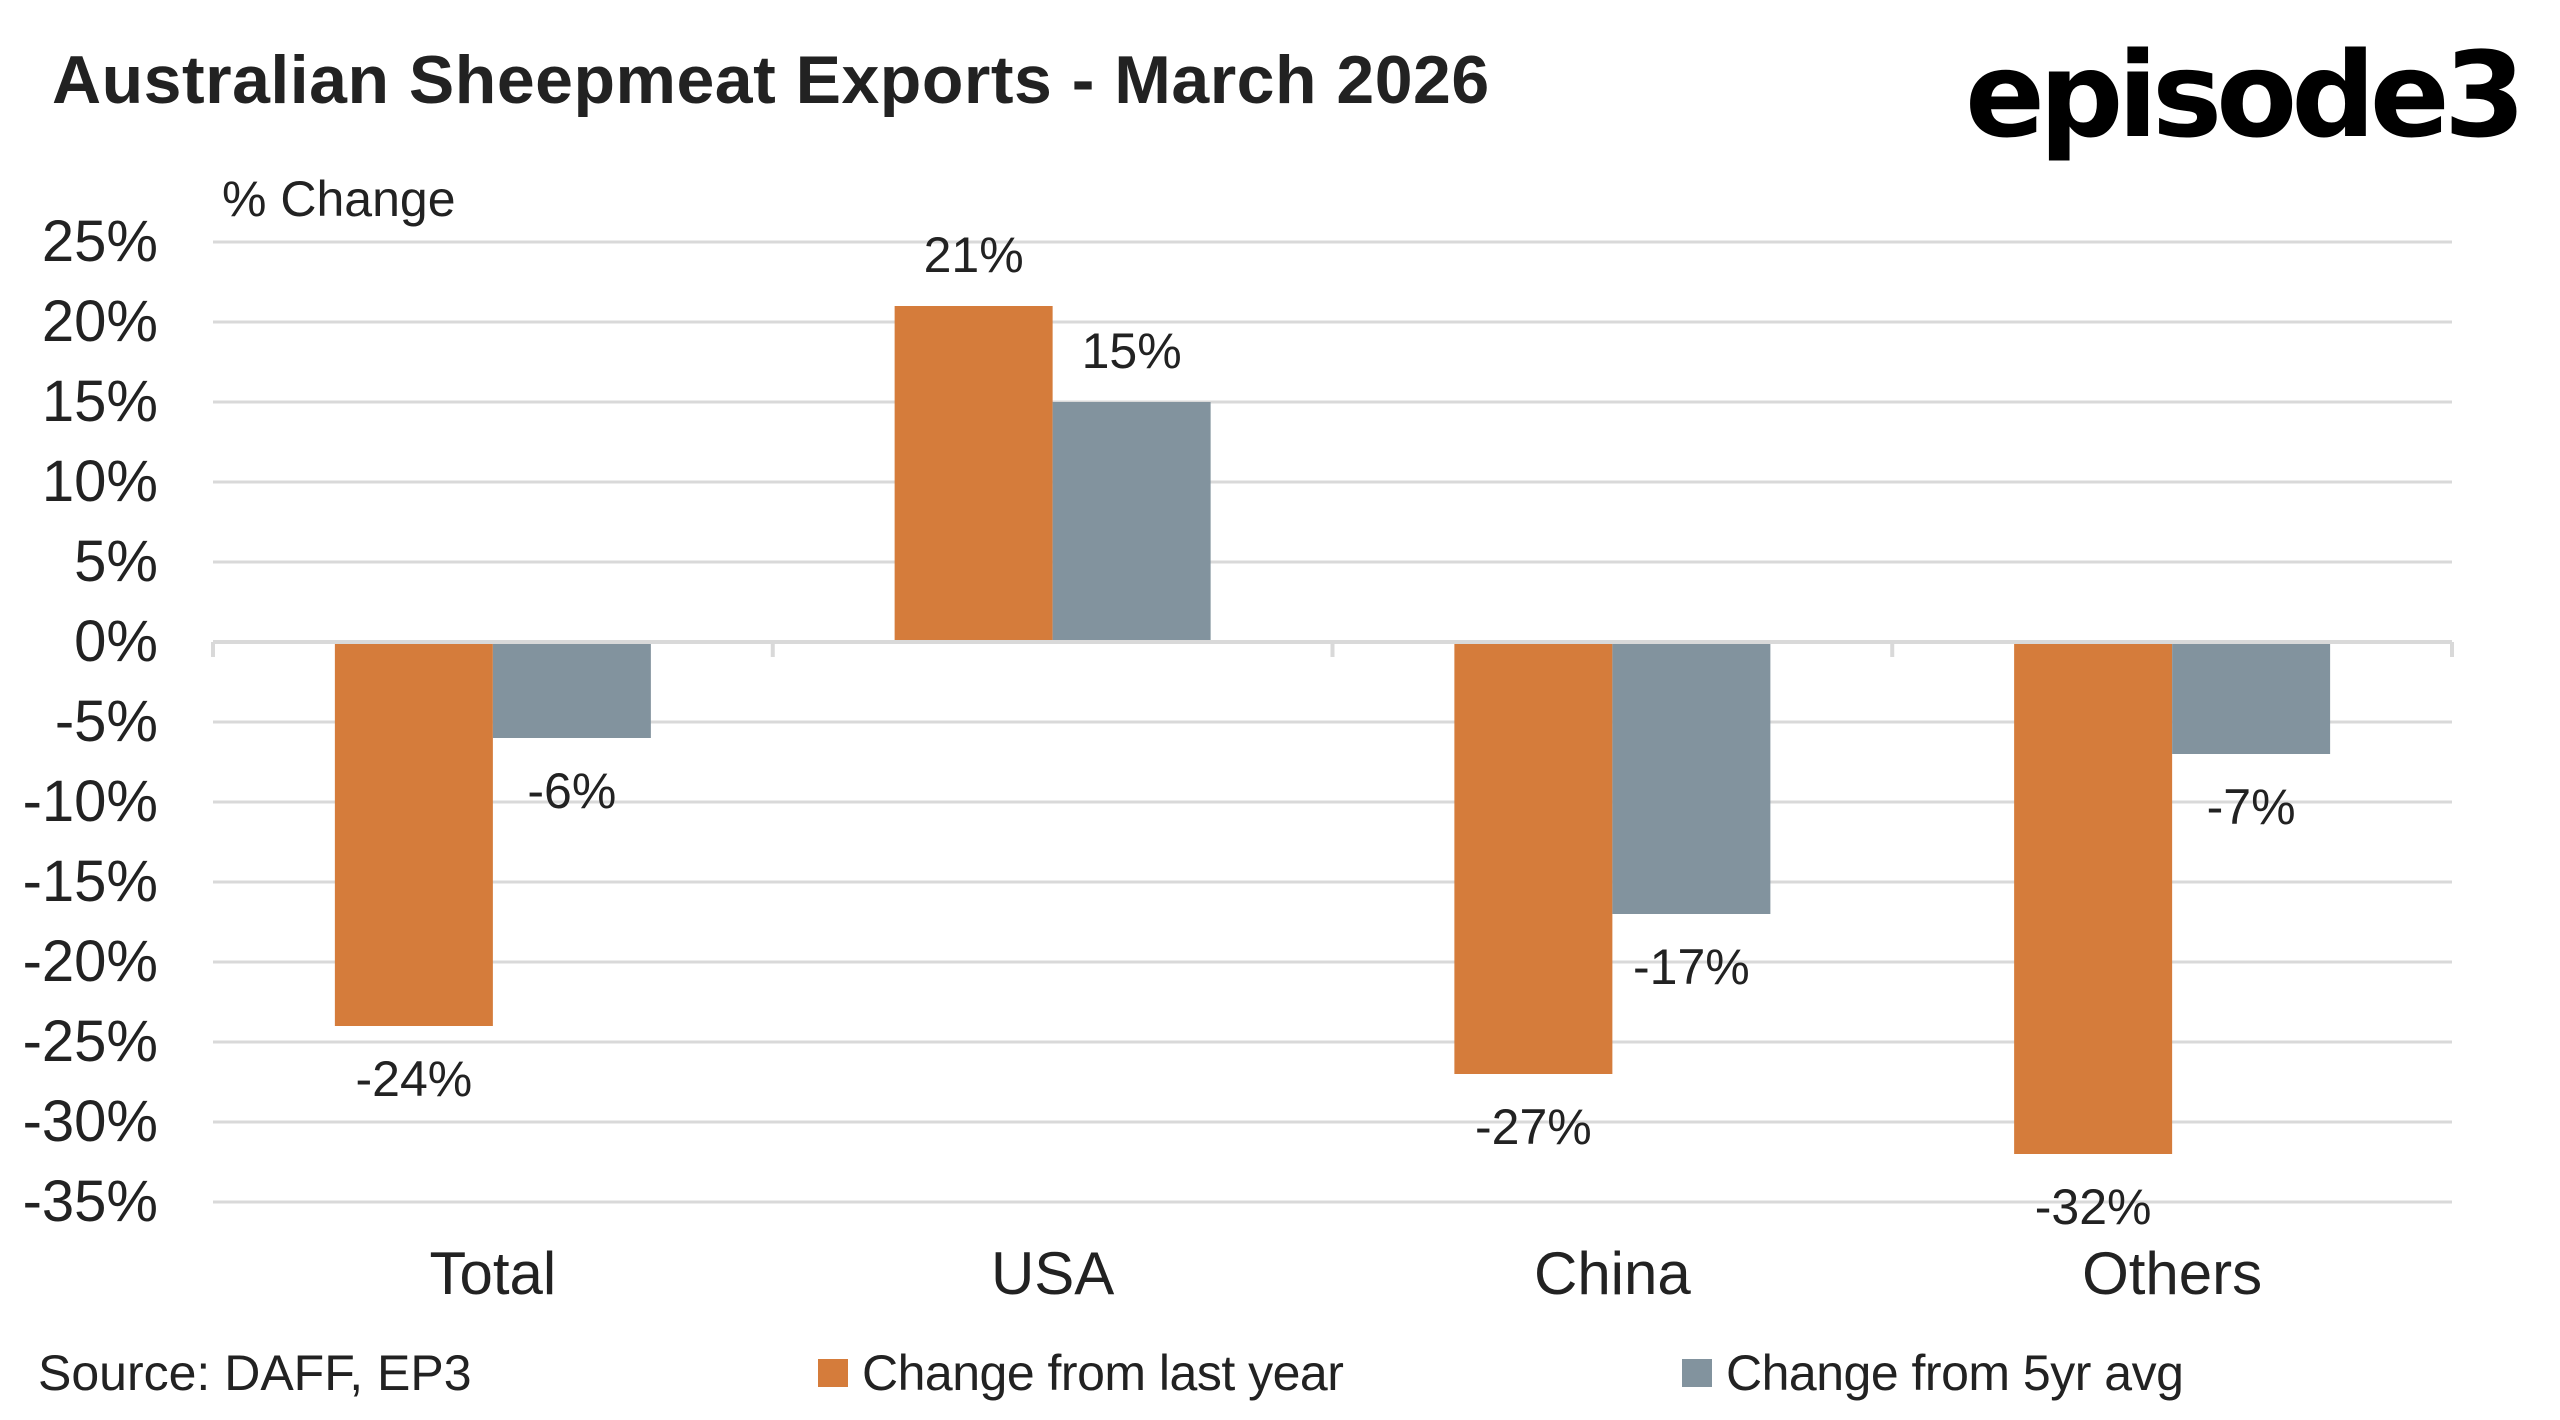 This screenshot has height=1420, width=2560. I want to click on y-tick-label: -30%, so click(90, 1121).